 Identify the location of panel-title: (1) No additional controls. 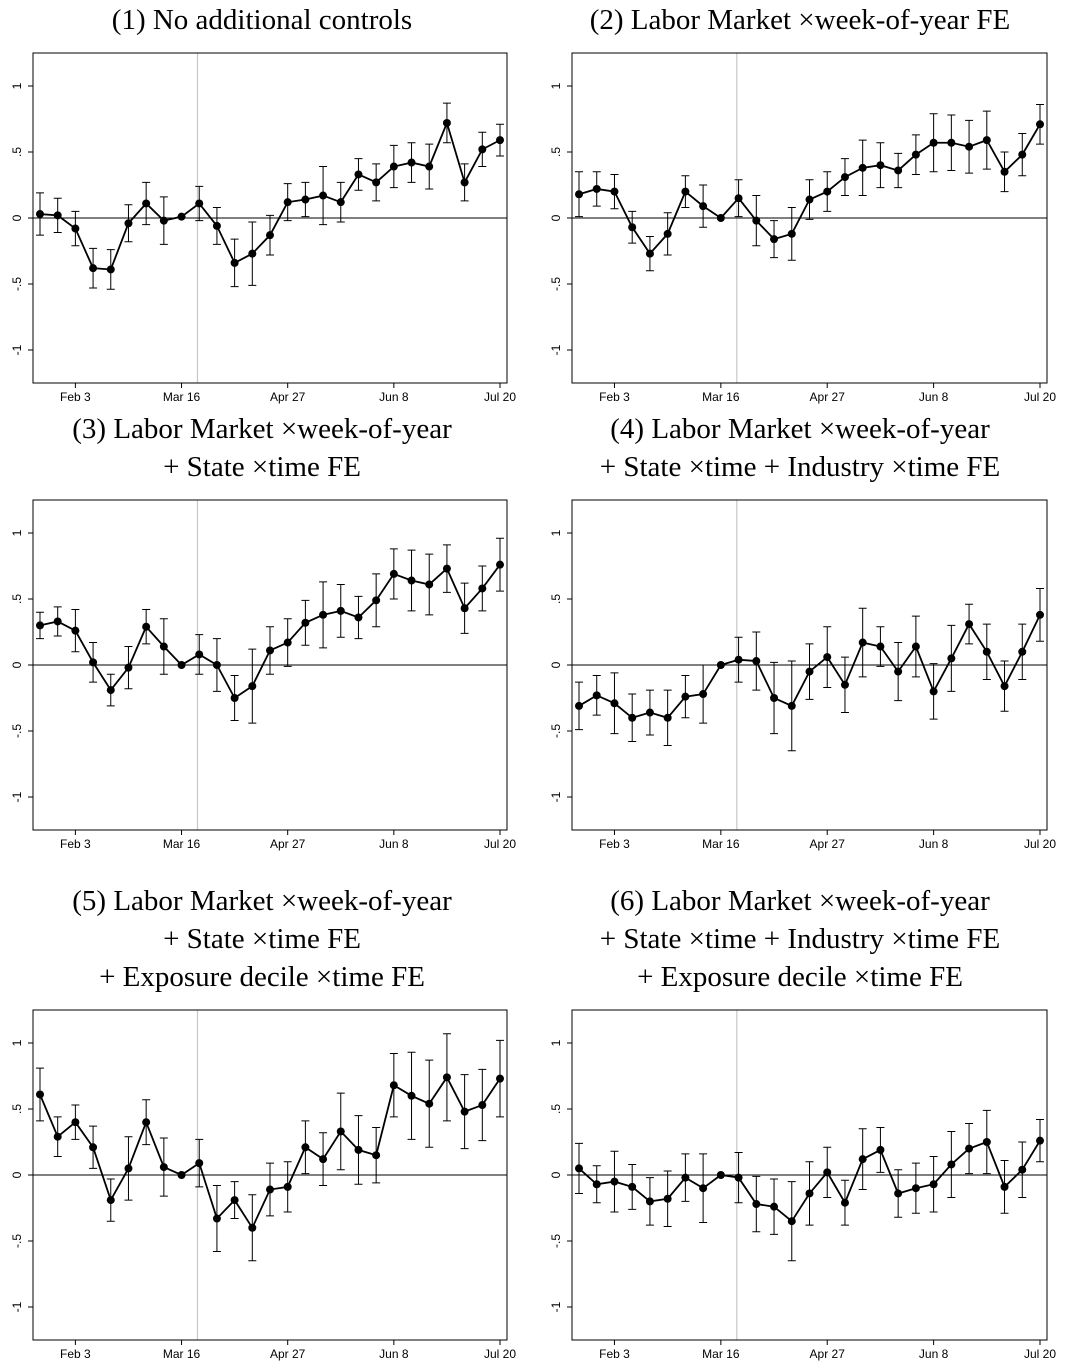
(262, 20).